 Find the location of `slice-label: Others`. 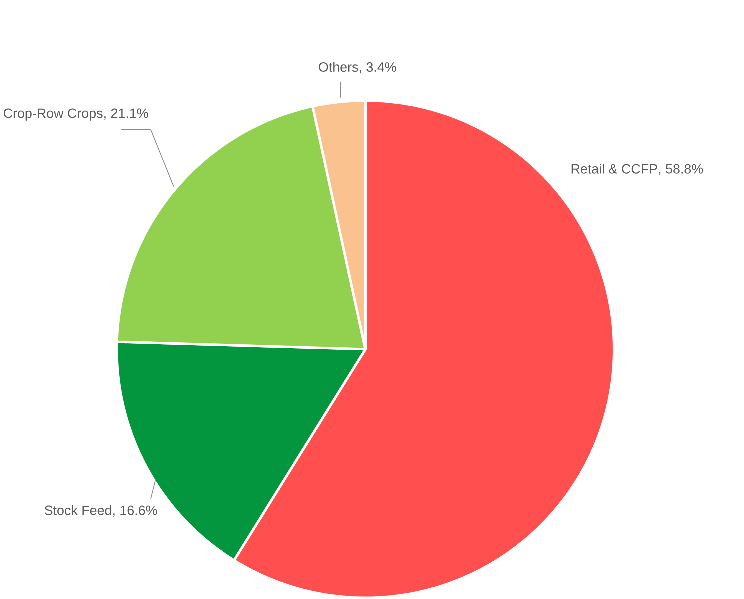

slice-label: Others is located at coordinates (338, 67).